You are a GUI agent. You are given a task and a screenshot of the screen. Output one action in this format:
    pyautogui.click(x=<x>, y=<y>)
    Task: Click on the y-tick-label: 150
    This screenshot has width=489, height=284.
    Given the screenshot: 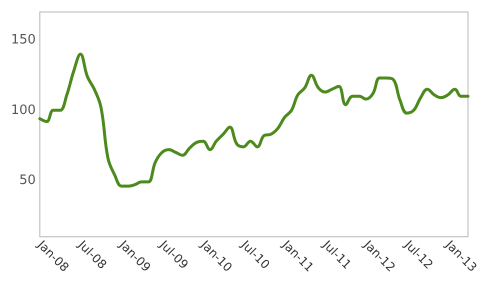 What is the action you would take?
    pyautogui.click(x=23, y=40)
    